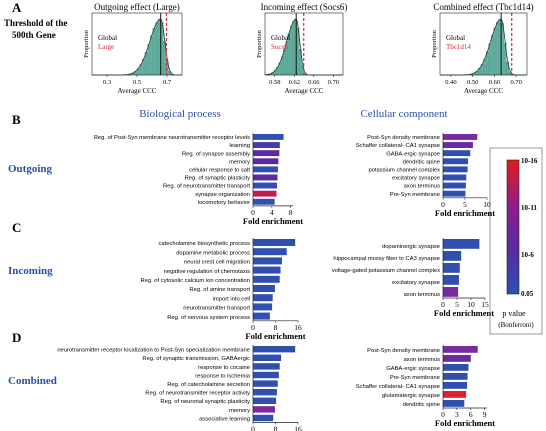 The height and width of the screenshot is (431, 546). What do you see at coordinates (216, 309) in the screenshot?
I see `bar-category-label: neurotransmitter transport` at bounding box center [216, 309].